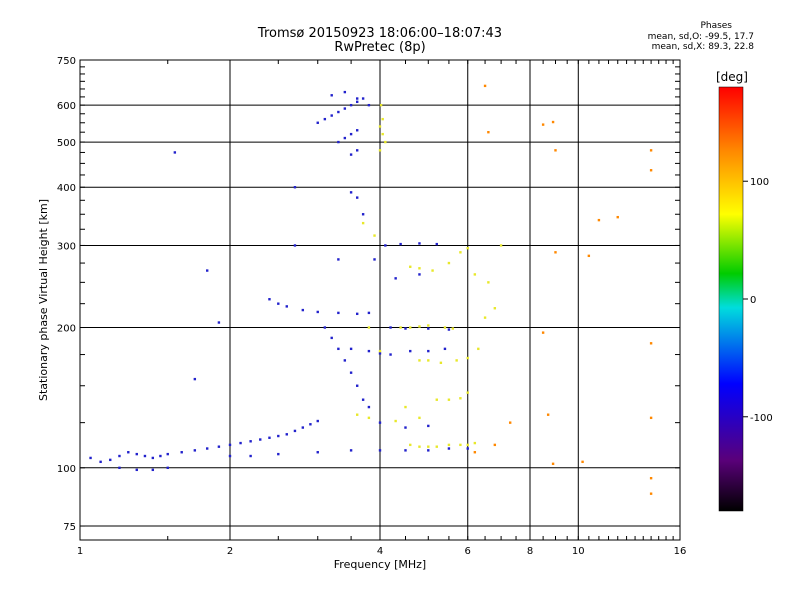 The image size is (800, 600). What do you see at coordinates (380, 47) in the screenshot?
I see `chart-subtitle: RwPretec (8p)` at bounding box center [380, 47].